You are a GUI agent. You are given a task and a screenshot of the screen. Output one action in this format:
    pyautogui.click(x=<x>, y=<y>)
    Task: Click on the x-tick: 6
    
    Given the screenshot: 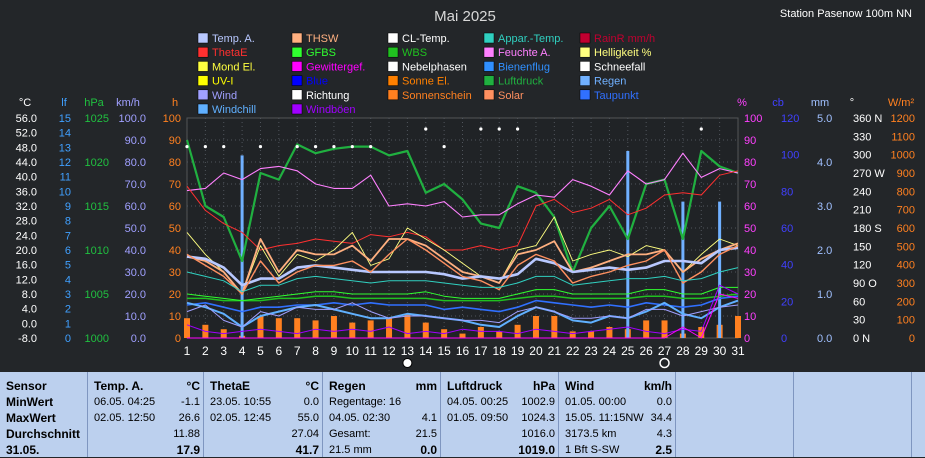 What is the action you would take?
    pyautogui.click(x=278, y=351)
    